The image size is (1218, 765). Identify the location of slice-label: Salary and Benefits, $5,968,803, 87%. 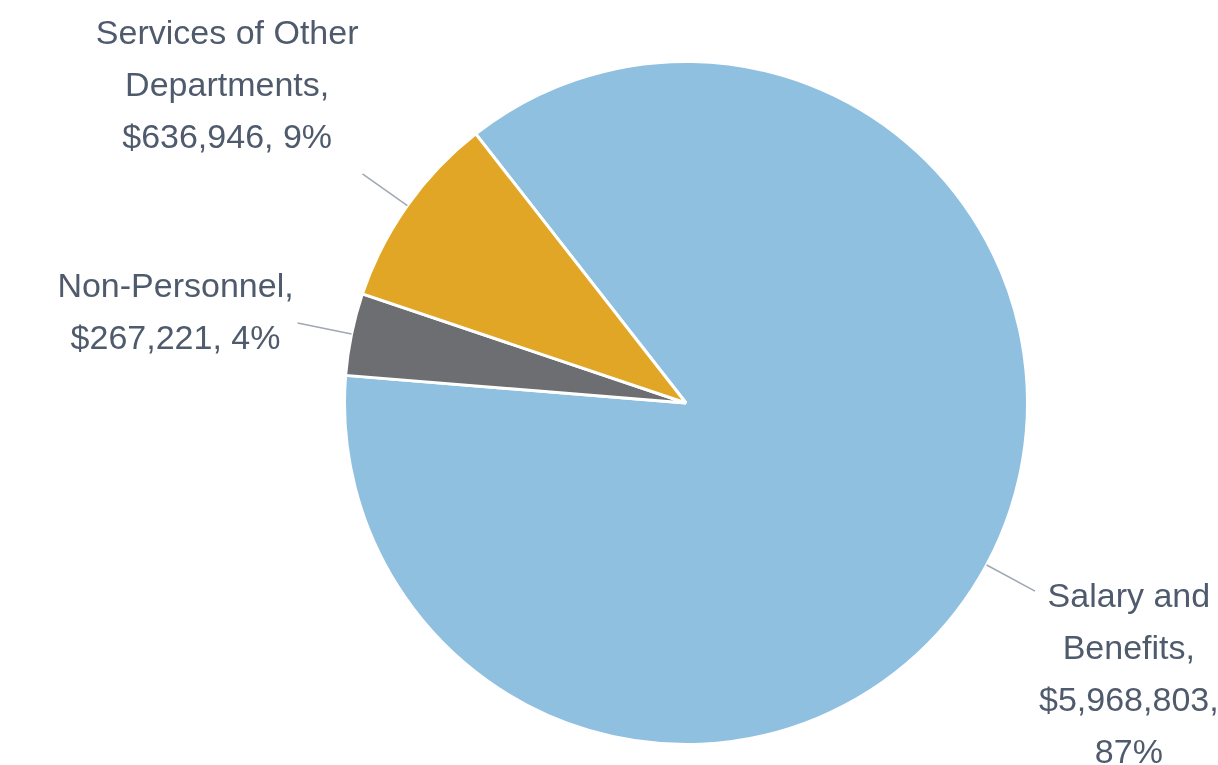
(1128, 670).